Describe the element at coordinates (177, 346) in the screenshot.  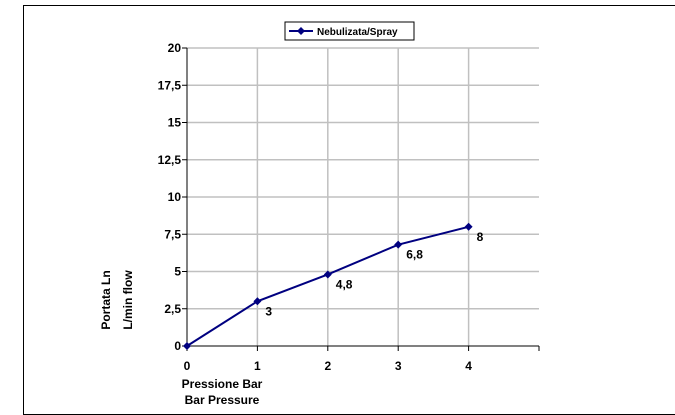
I see `y-tick-label: 0` at that location.